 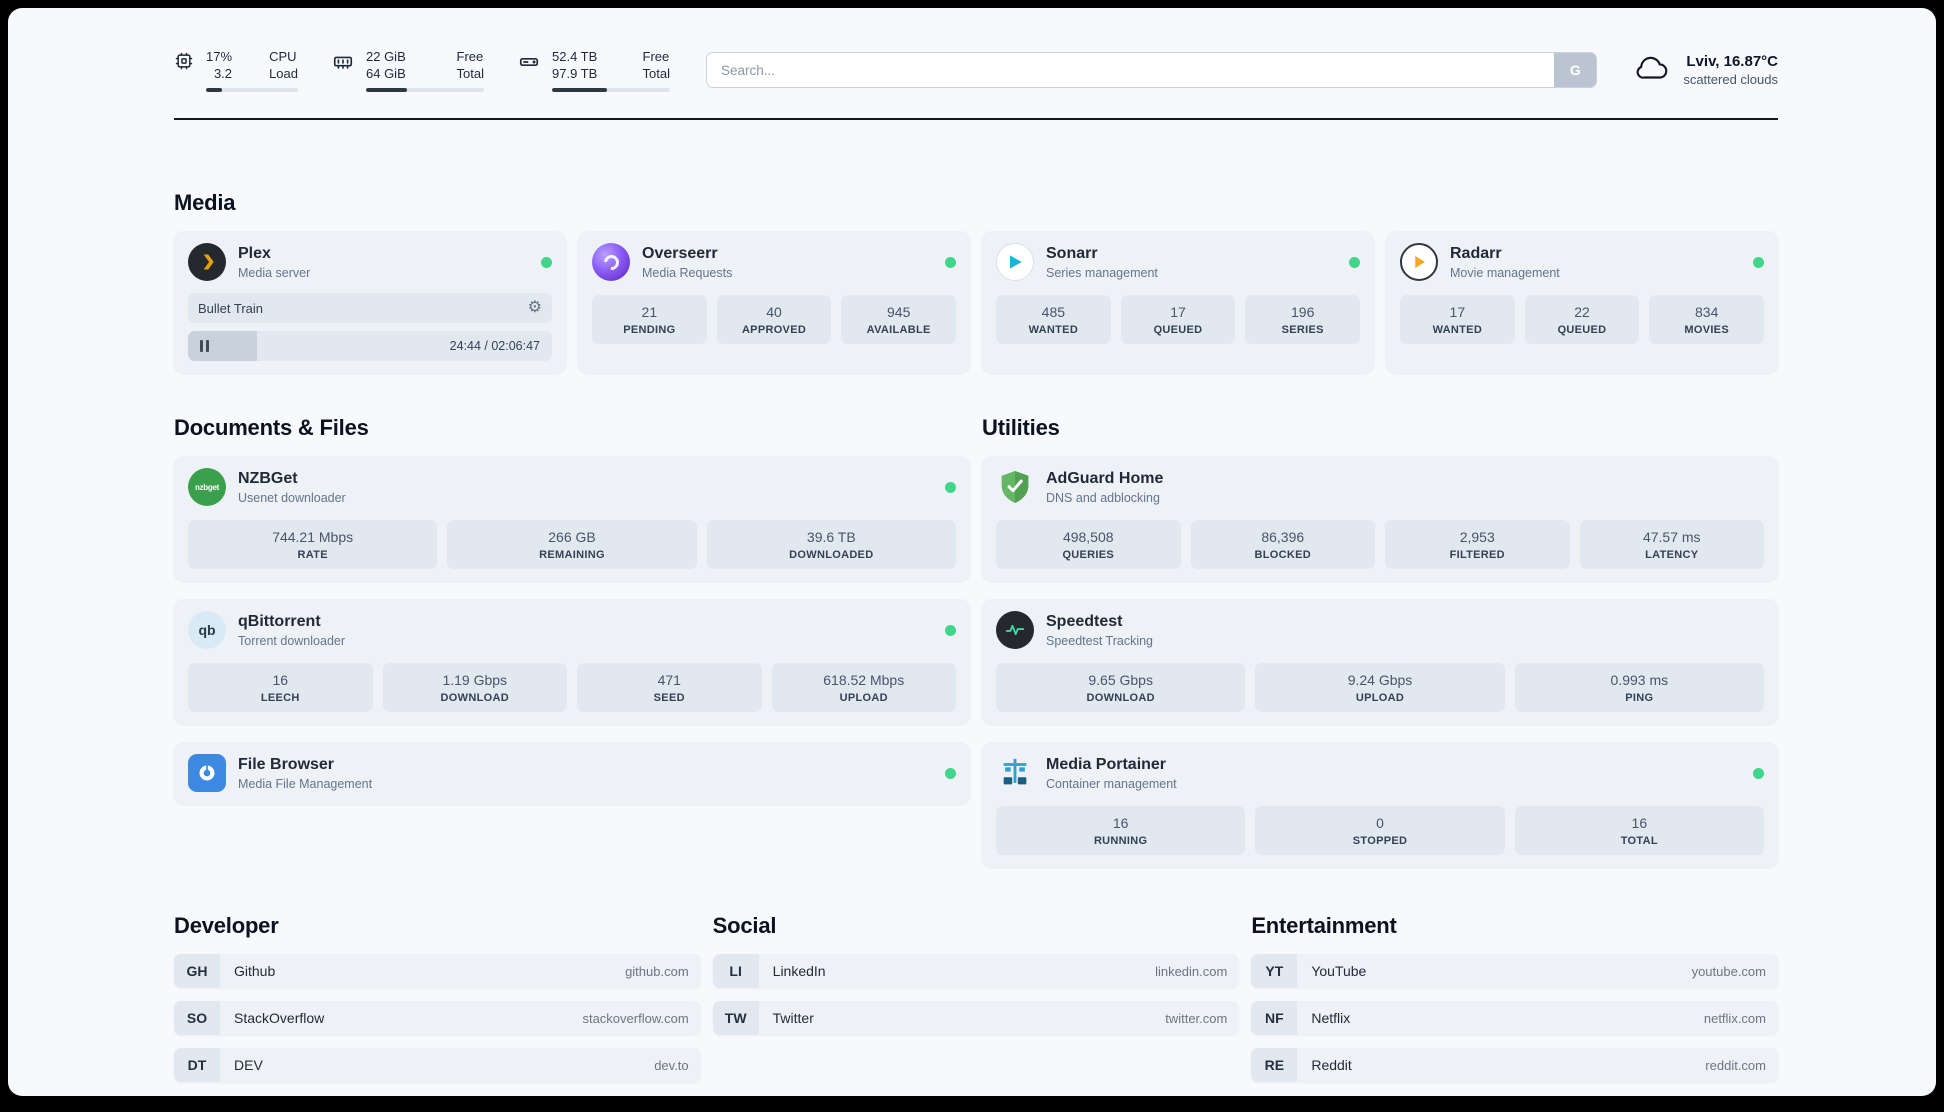 What do you see at coordinates (474, 687) in the screenshot?
I see `stat-block: 1.19 Gbps DOWNLOAD` at bounding box center [474, 687].